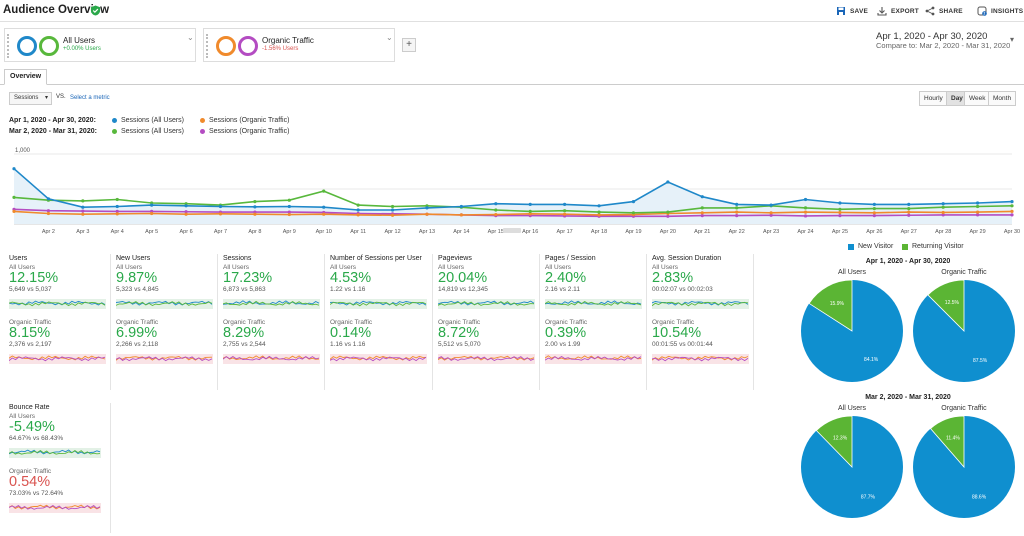 The height and width of the screenshot is (536, 1024). Describe the element at coordinates (908, 397) in the screenshot. I see `pie-period-title: Mar 2, 2020 - Mar 31, 2020` at that location.